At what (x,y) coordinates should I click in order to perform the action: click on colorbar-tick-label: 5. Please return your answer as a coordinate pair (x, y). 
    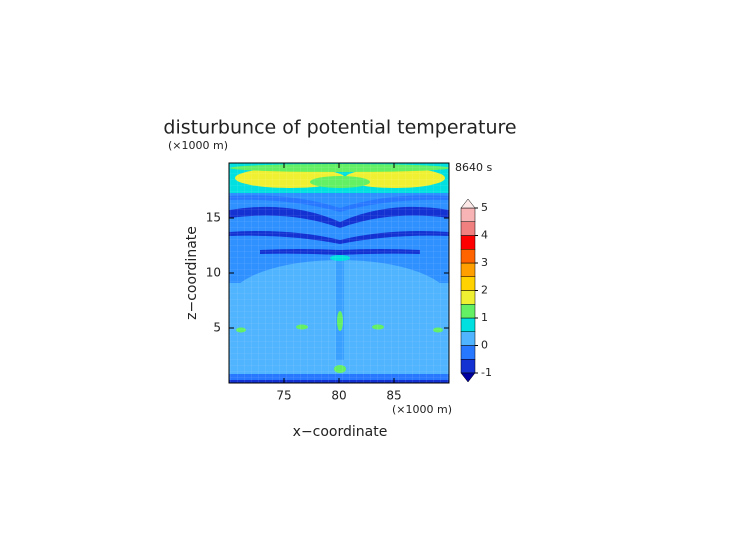
    Looking at the image, I should click on (484, 207).